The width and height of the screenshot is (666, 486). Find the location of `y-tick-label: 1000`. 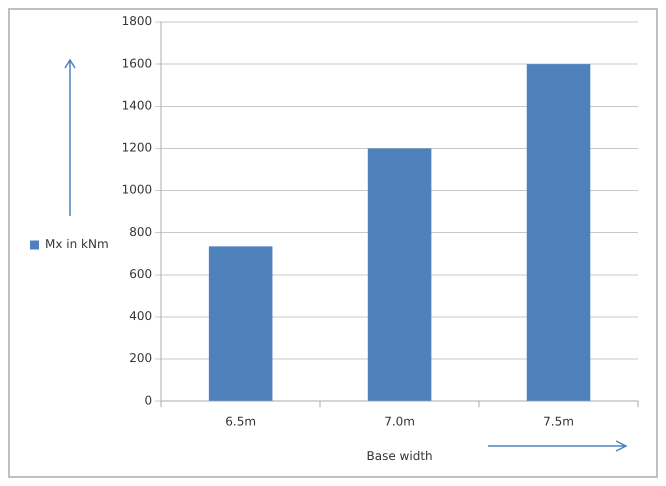

y-tick-label: 1000 is located at coordinates (137, 189).